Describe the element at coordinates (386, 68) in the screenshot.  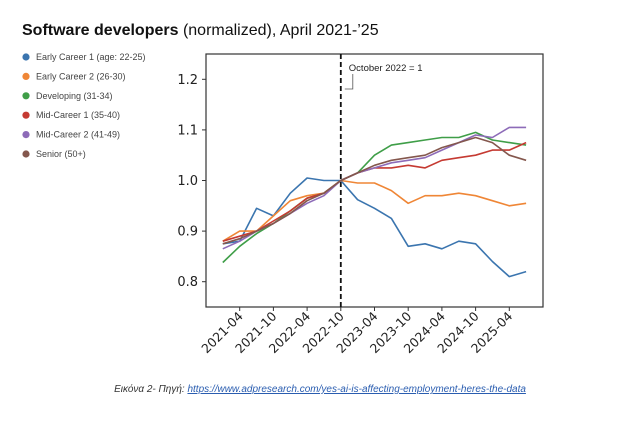
I see `reference-label: October 2022 = 1` at that location.